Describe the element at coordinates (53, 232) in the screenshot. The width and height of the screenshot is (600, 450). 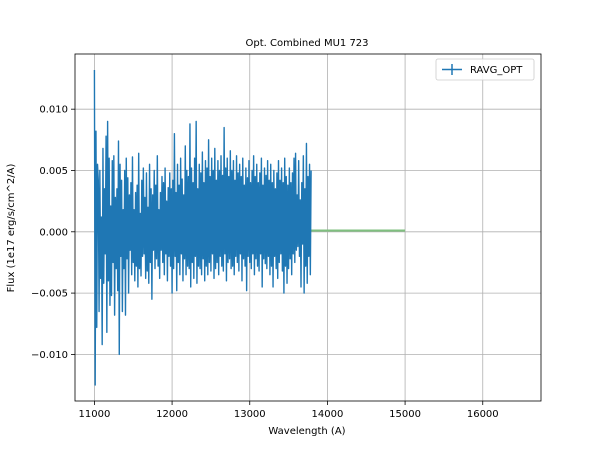
I see `y-tick-label: 0.000` at that location.